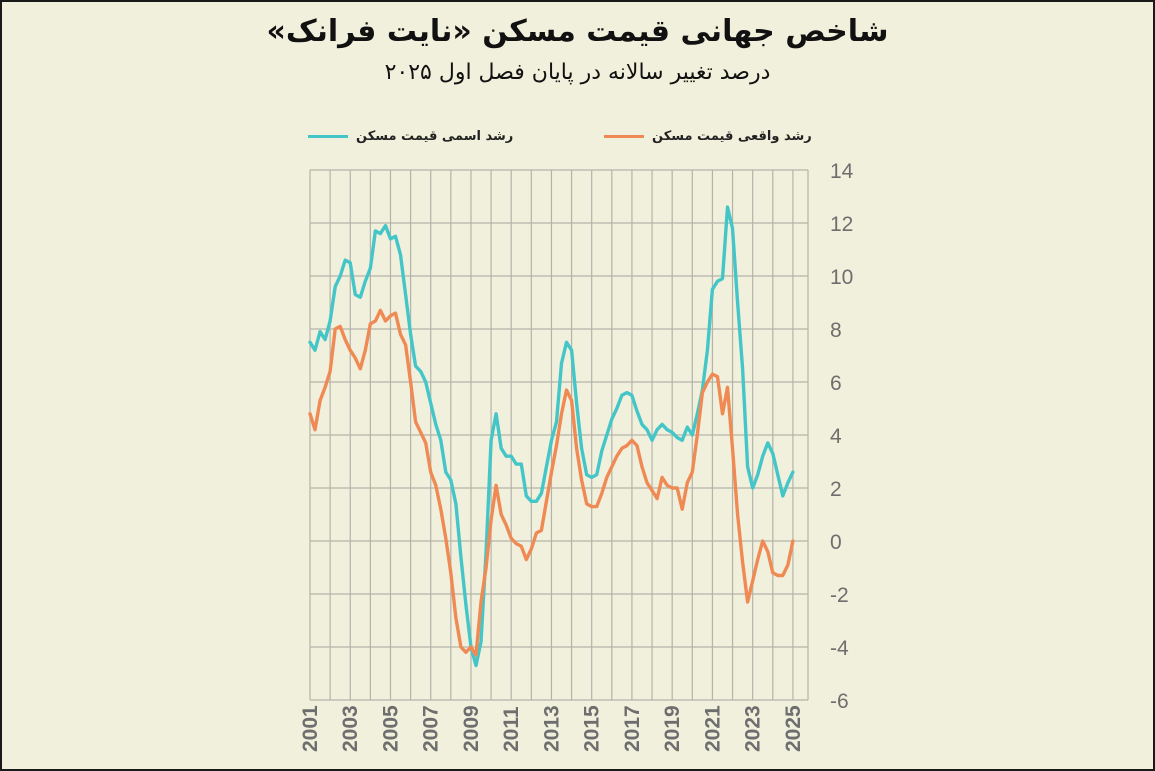 Image resolution: width=1155 pixels, height=771 pixels. Describe the element at coordinates (624, 136) in the screenshot. I see `legend-swatch-real` at that location.